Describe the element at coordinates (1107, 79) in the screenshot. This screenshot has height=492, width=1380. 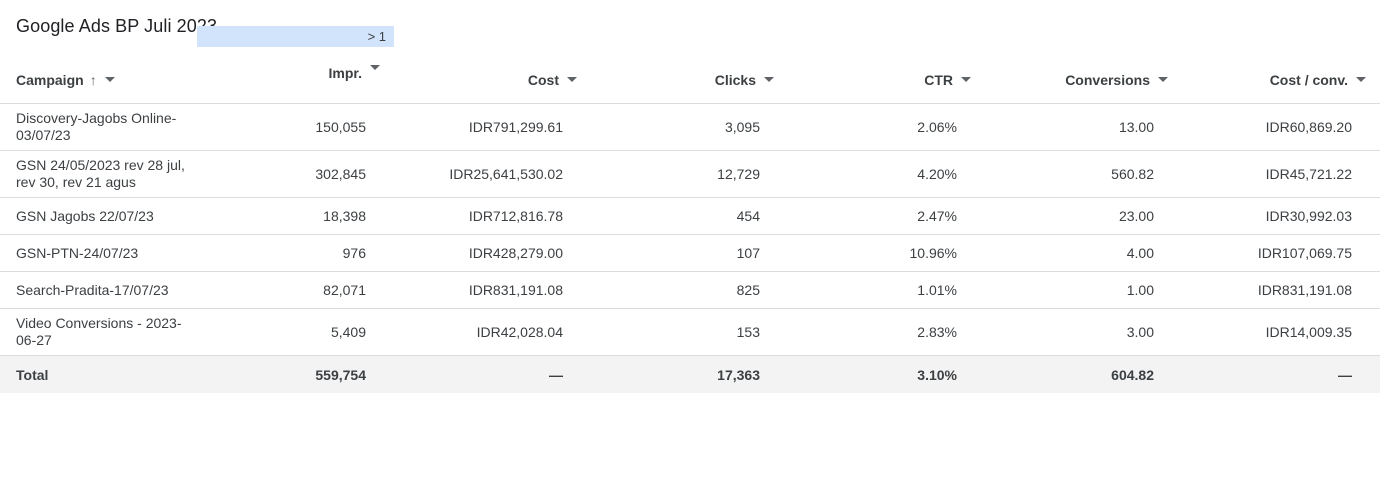
I see `column-header-label: Conversions` at that location.